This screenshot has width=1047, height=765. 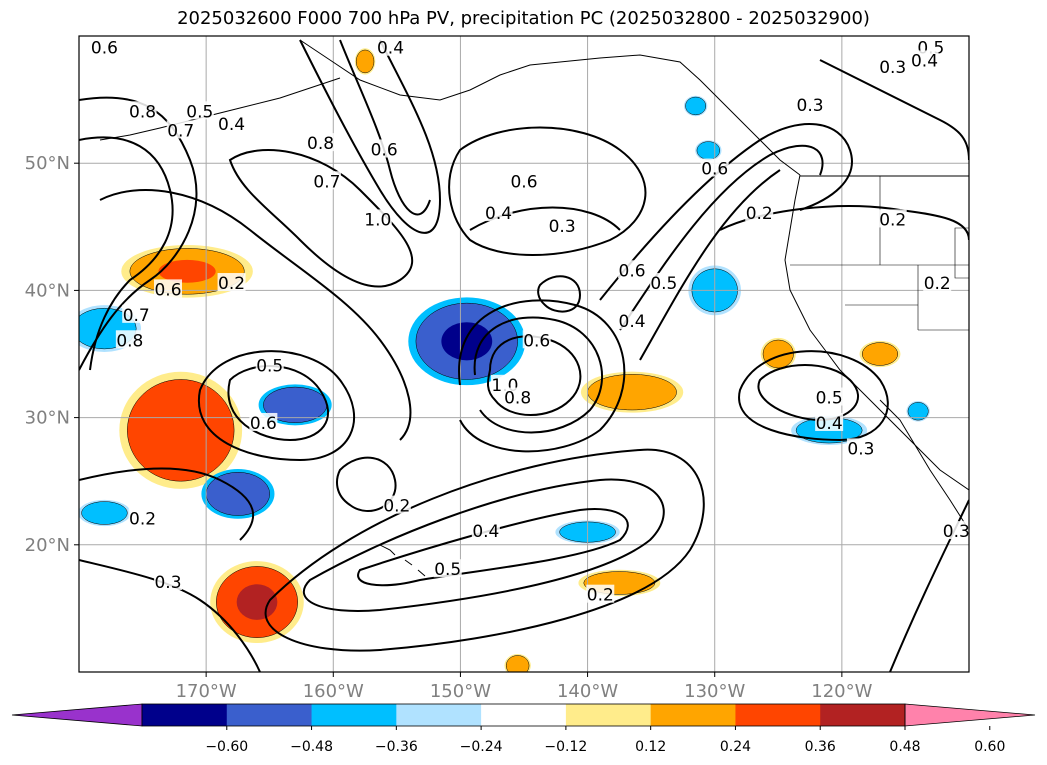 I want to click on blue-blob-130w-51n, so click(x=708, y=150).